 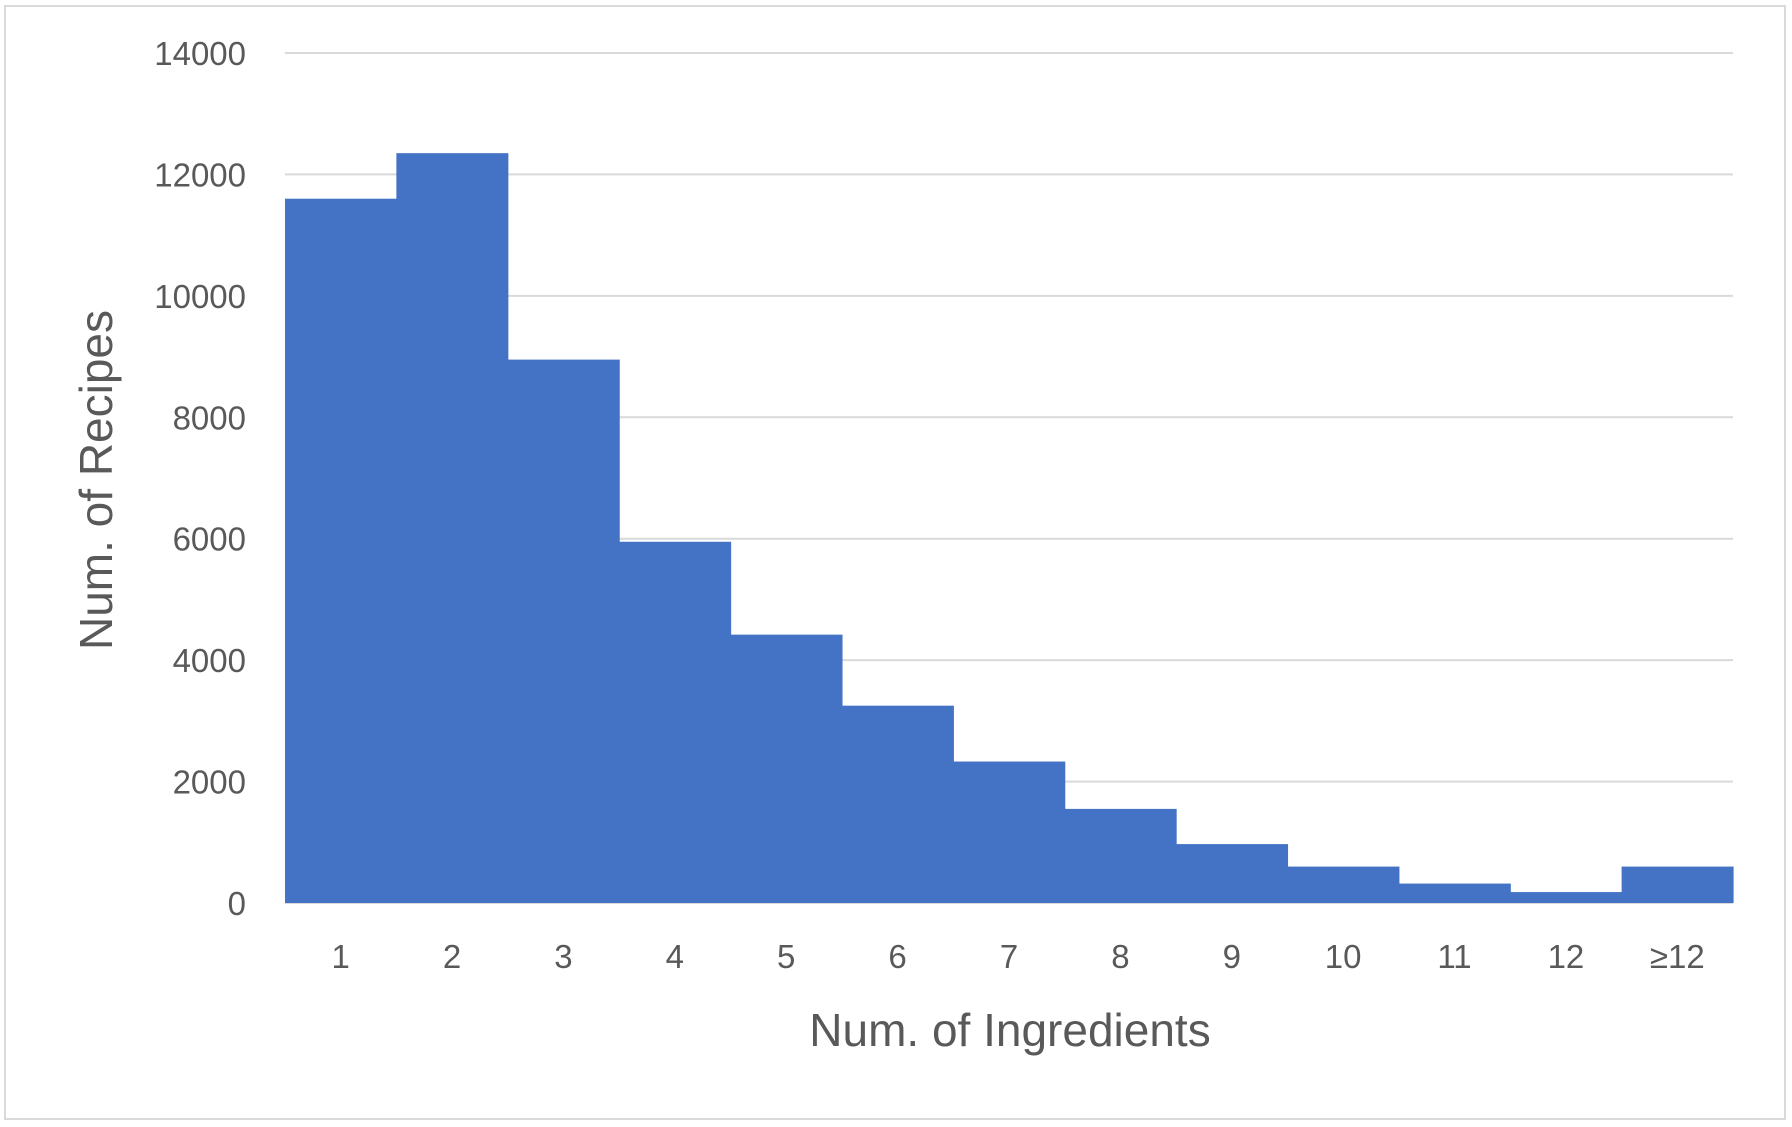 I want to click on y-tick-label: 6000, so click(x=209, y=539).